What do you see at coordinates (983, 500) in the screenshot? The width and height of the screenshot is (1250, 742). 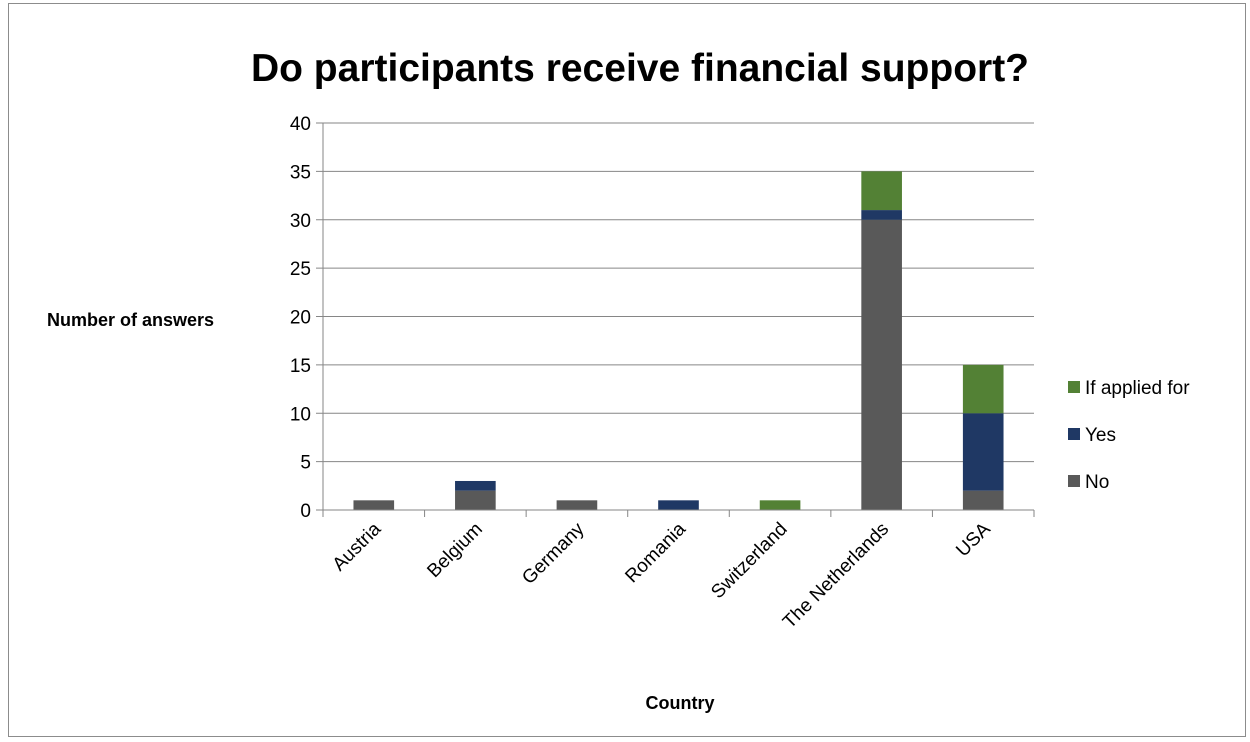 I see `bar-usa-no` at bounding box center [983, 500].